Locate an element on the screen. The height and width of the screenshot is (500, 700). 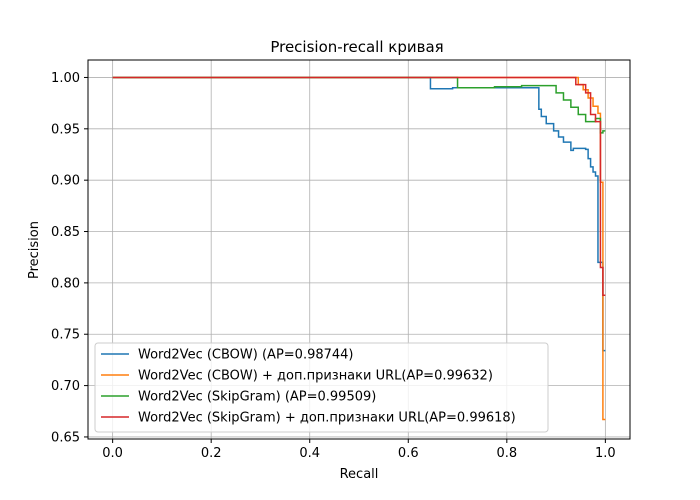
x-tick-label: 0.2 is located at coordinates (211, 453).